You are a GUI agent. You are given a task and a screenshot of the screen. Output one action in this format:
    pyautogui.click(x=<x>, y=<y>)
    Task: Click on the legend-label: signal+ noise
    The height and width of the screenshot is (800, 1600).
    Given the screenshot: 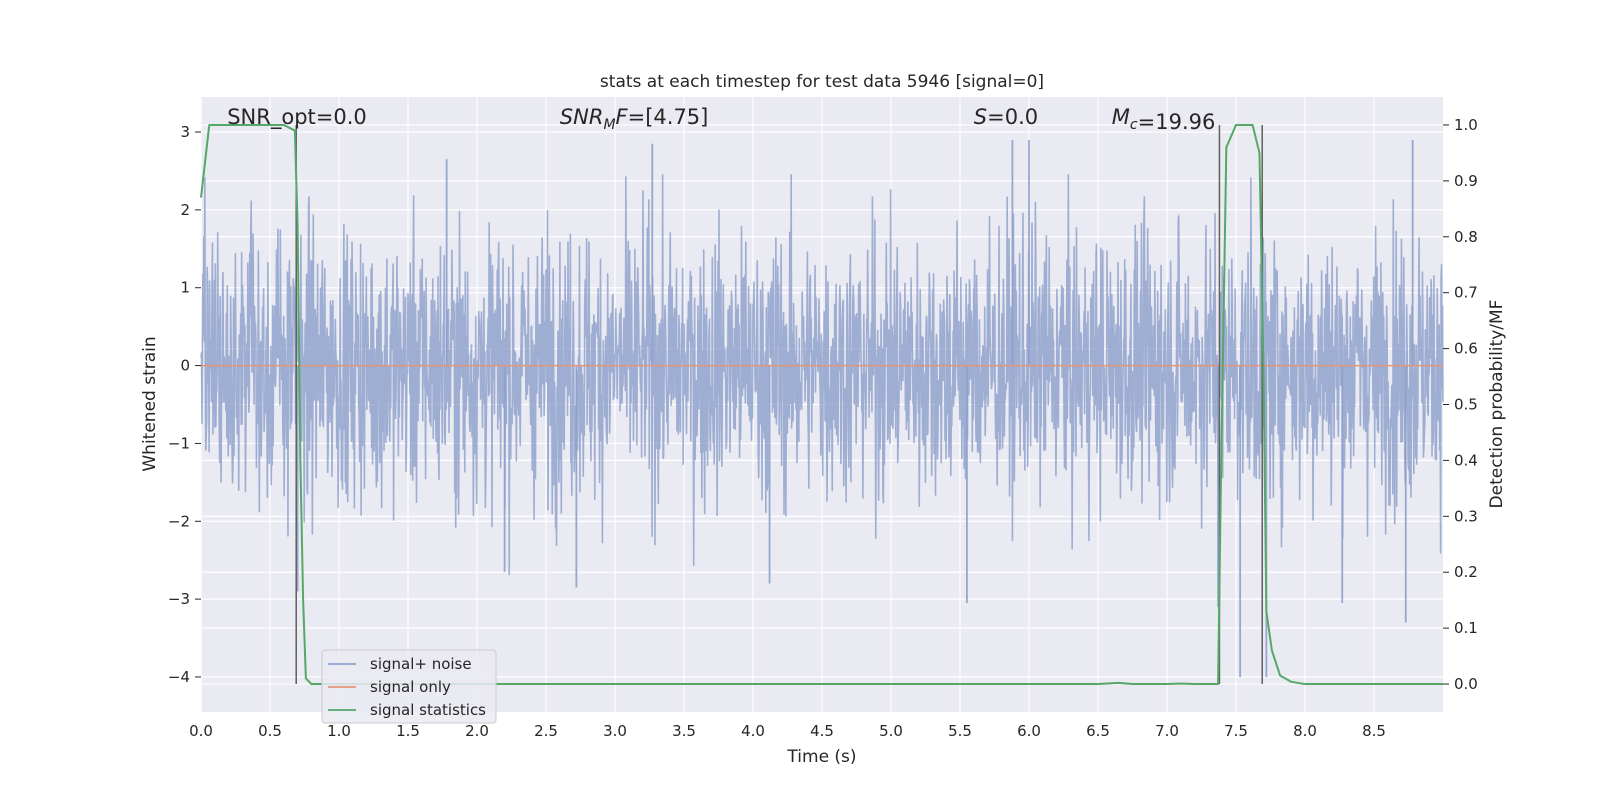 What is the action you would take?
    pyautogui.click(x=421, y=664)
    